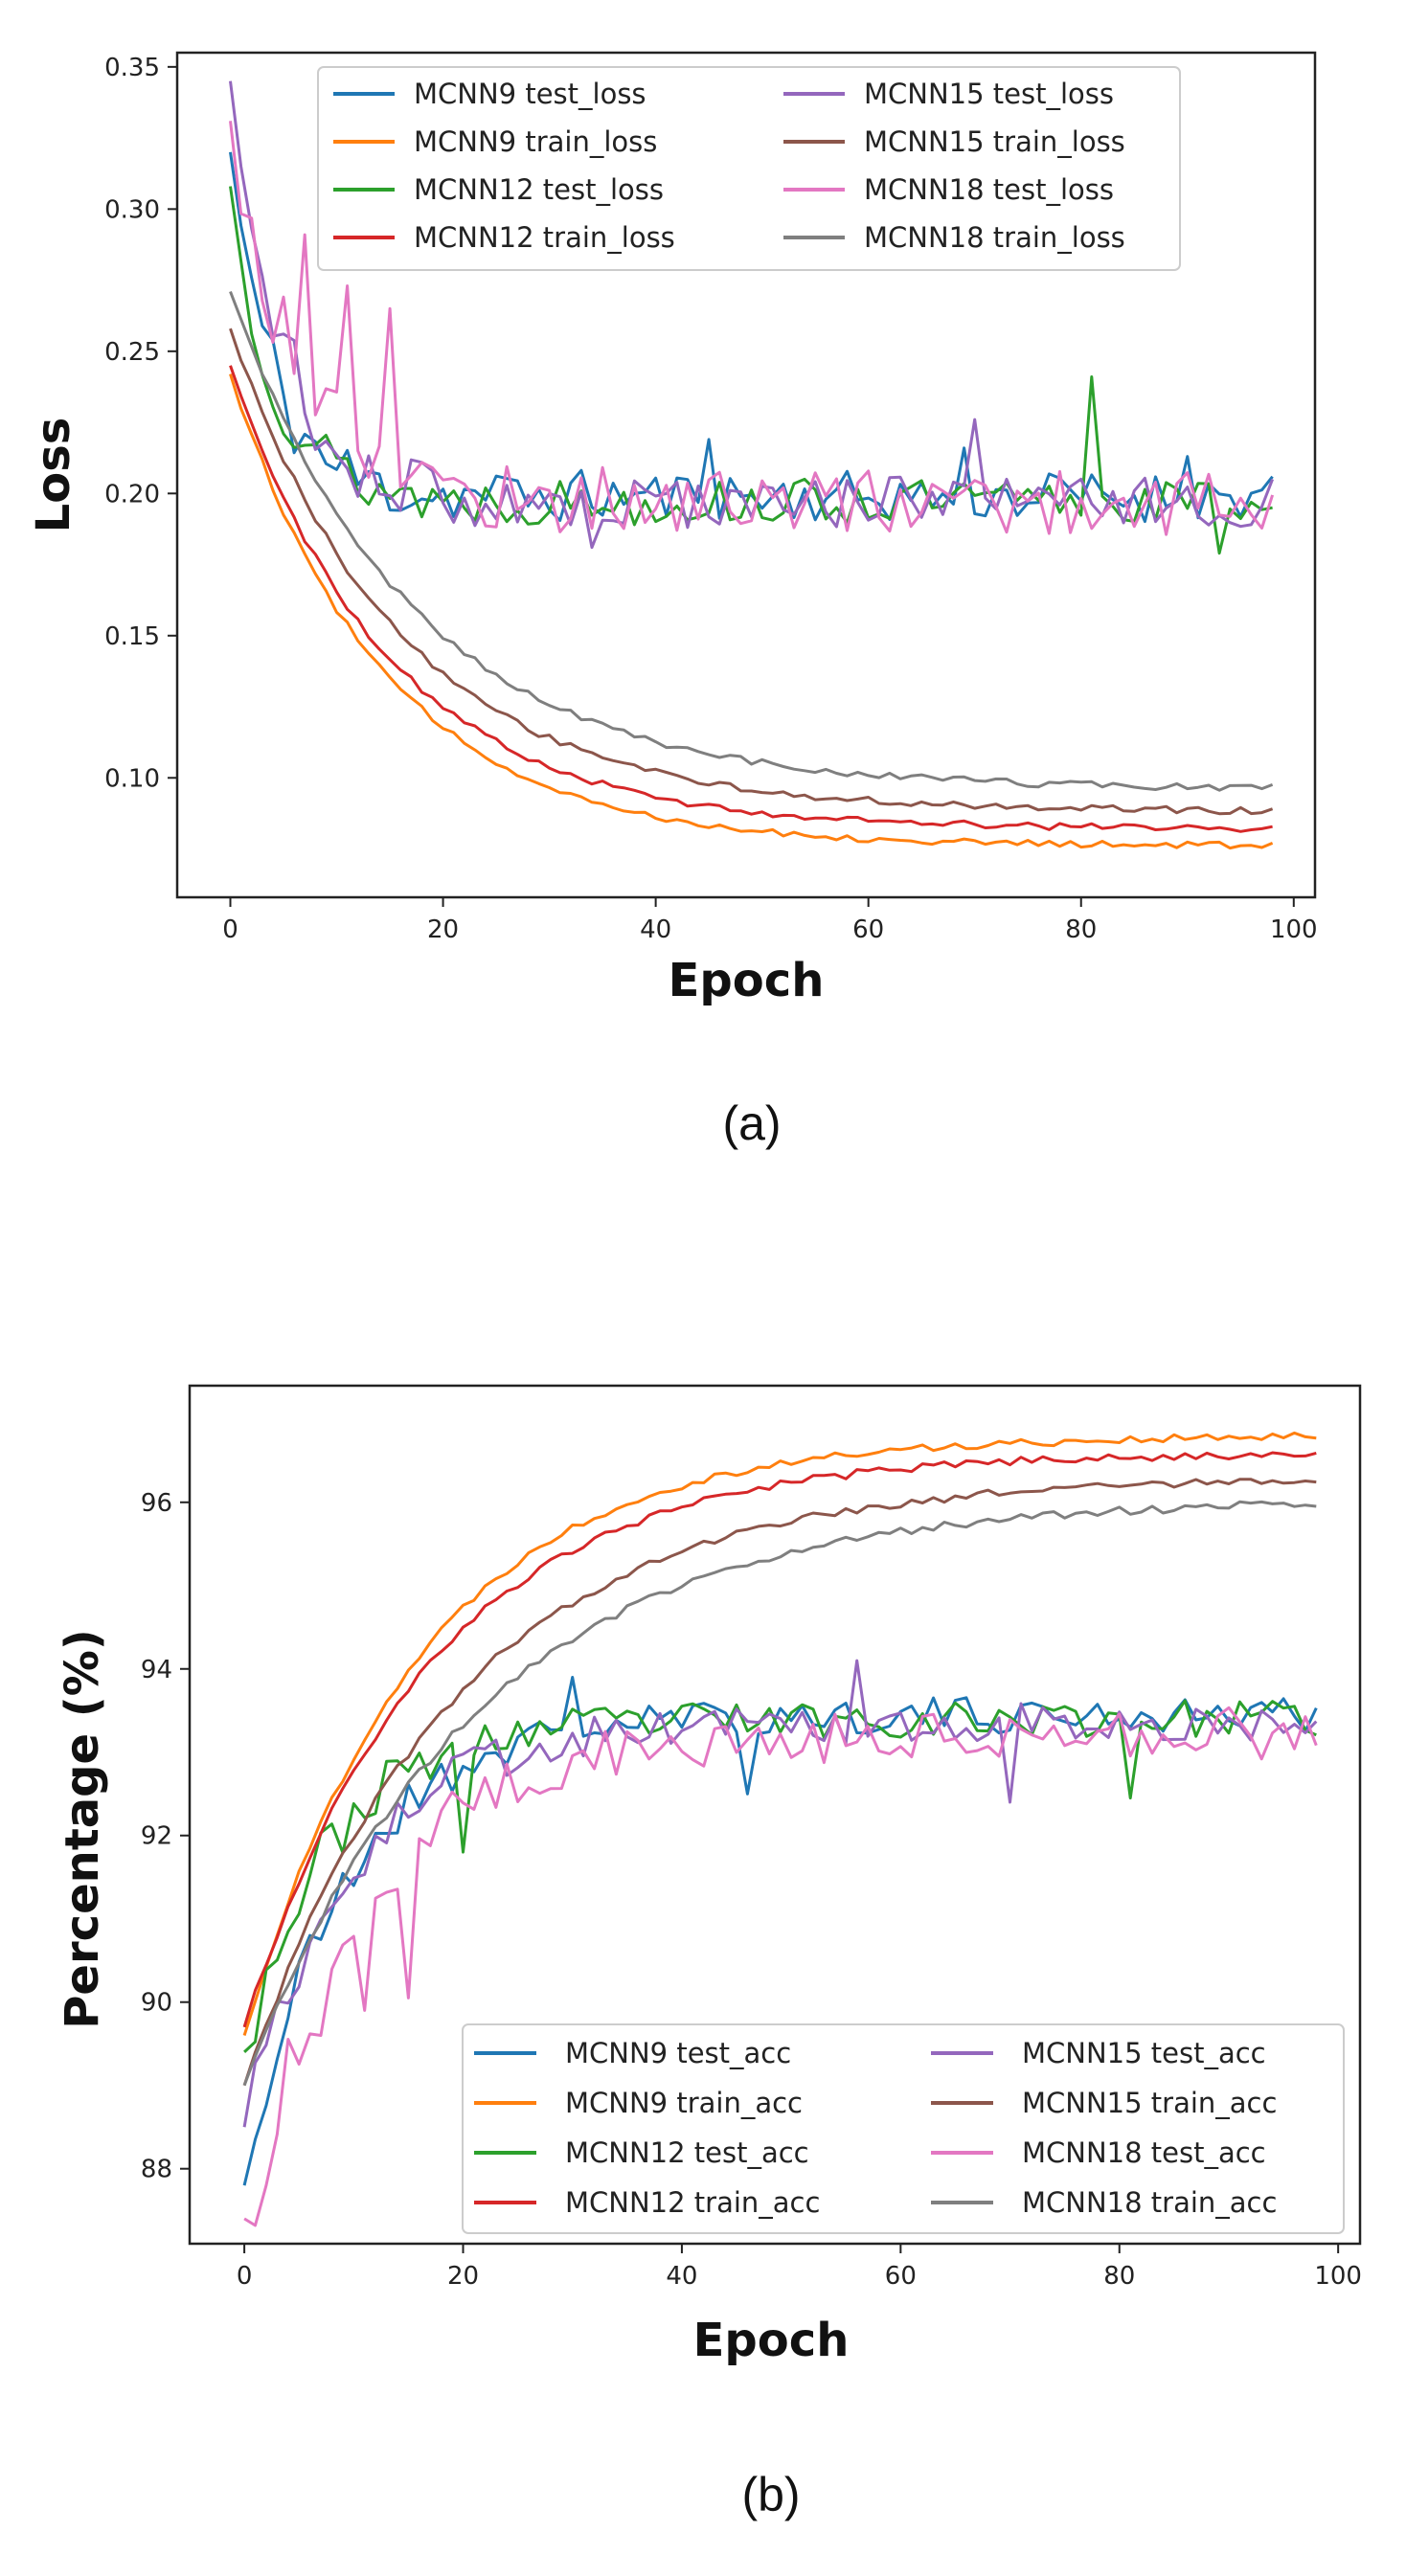 This screenshot has width=1406, height=2576. I want to click on series-line-mcnn18-test-loss, so click(752, 328).